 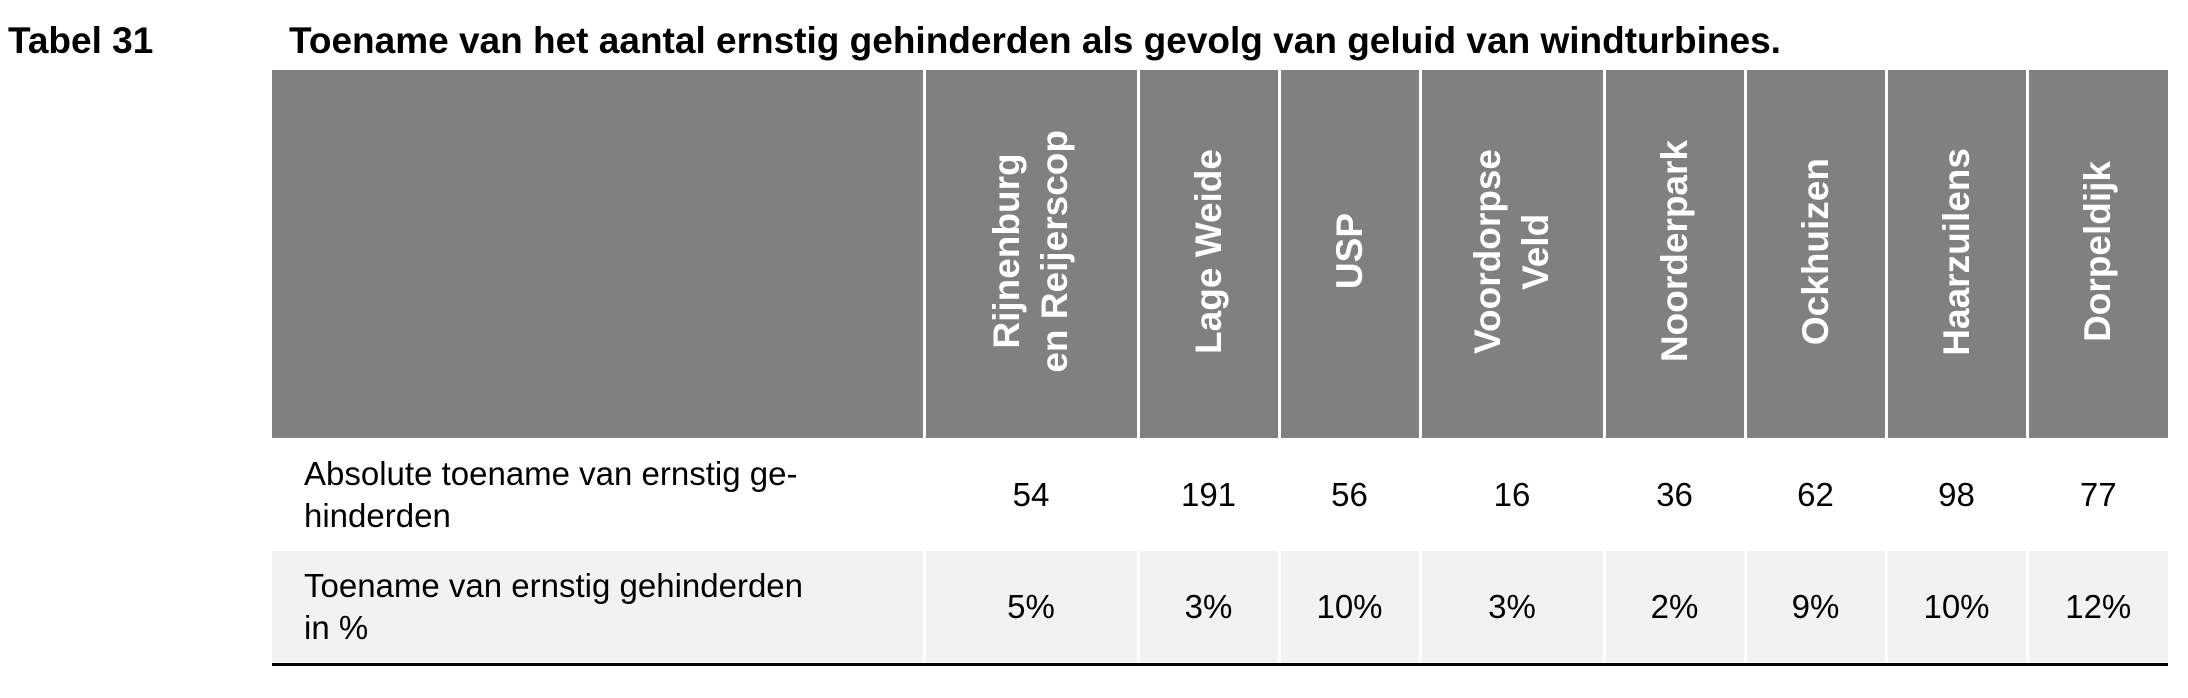 I want to click on column-header-label: Lage Weide, so click(x=1208, y=251).